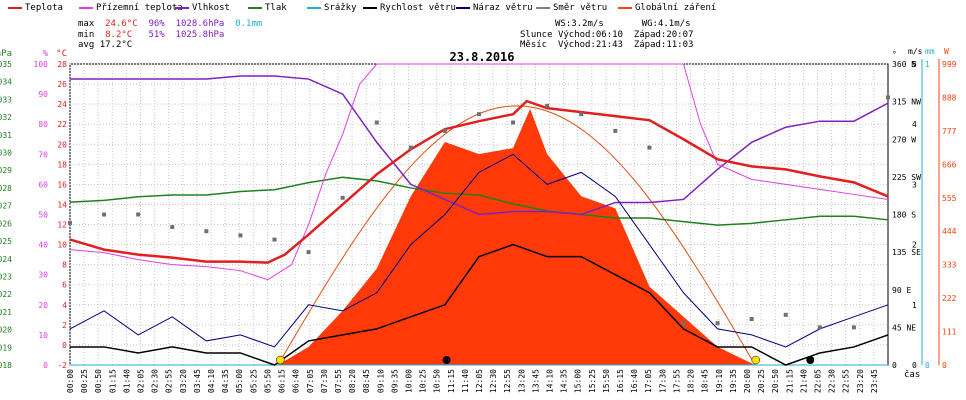  Describe the element at coordinates (949, 97) in the screenshot. I see `y-tick-W: 888` at that location.